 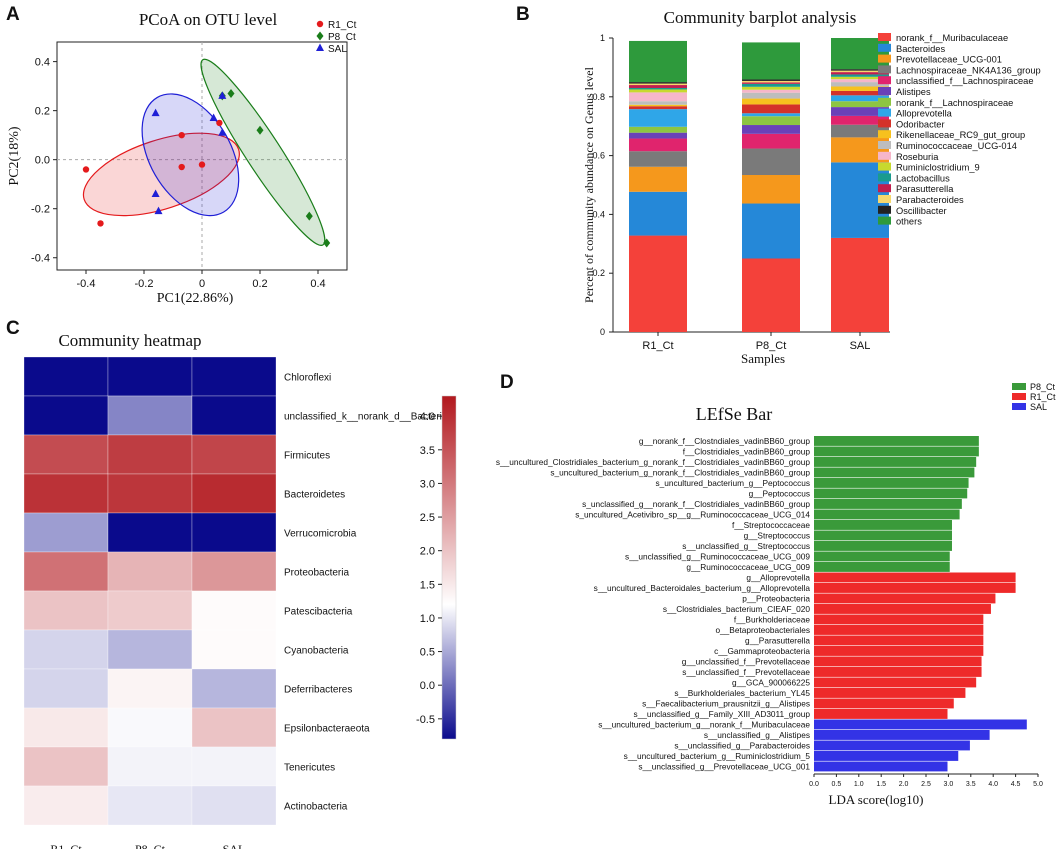 I want to click on barplot-legend-label: Odoribacter, so click(x=920, y=124).